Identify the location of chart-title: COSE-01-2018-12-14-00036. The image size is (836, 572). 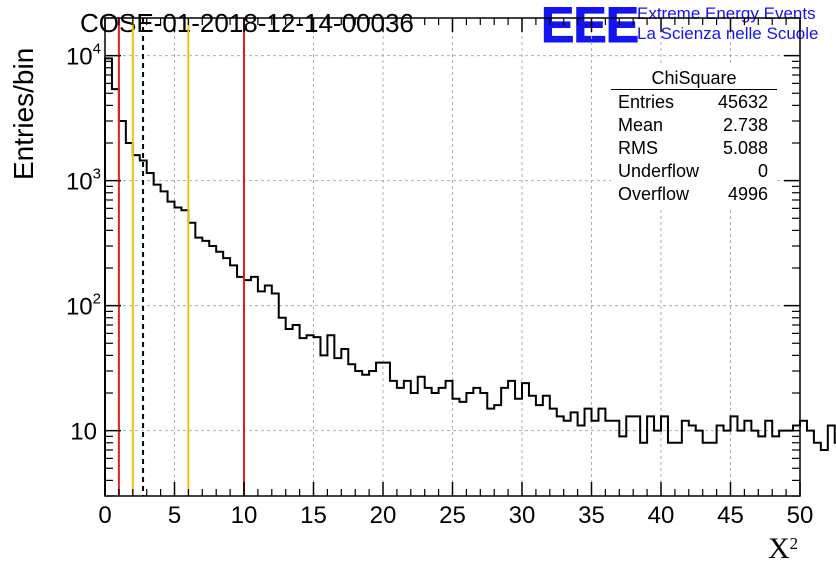
(247, 23).